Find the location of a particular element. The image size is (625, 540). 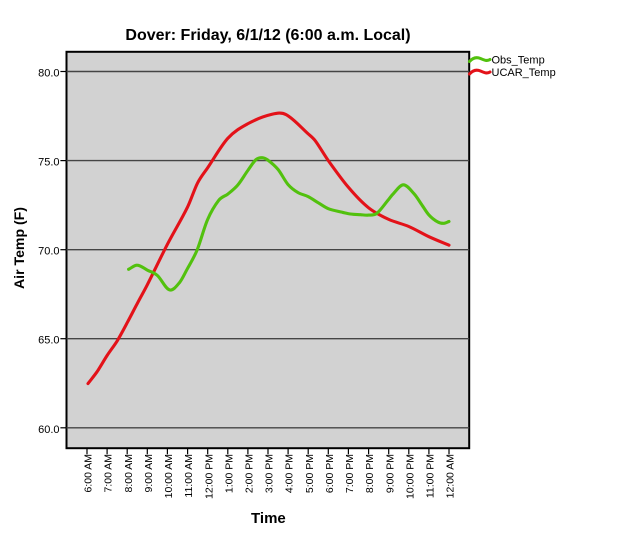

svg-text: 65.0 is located at coordinates (48, 341).